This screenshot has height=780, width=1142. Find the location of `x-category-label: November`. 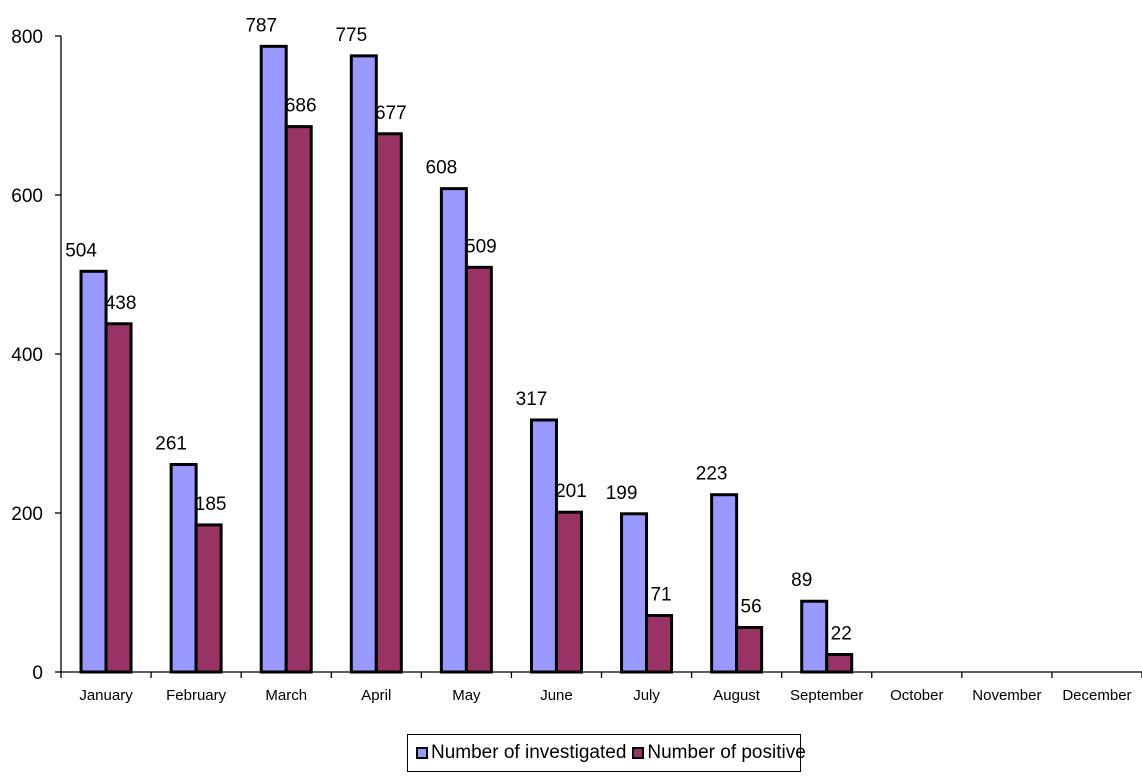

x-category-label: November is located at coordinates (1006, 695).